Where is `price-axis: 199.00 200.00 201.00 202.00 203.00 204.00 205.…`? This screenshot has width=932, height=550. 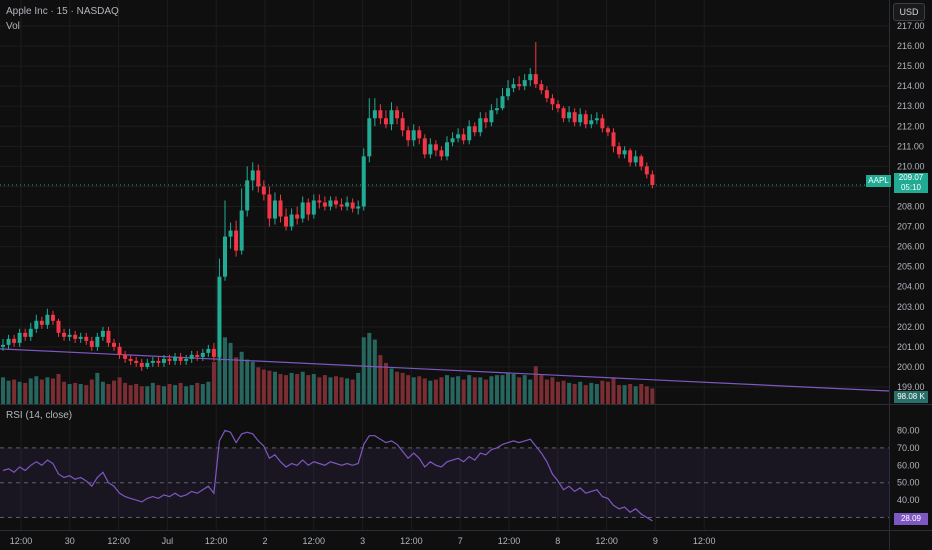
price-axis: 199.00 200.00 201.00 202.00 203.00 204.00 205.… is located at coordinates (911, 206).